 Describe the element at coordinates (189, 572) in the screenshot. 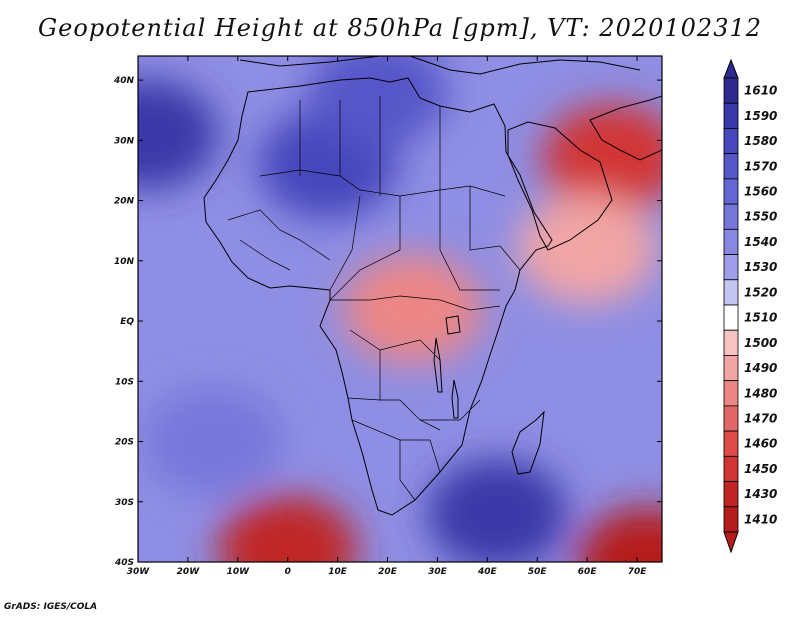

I see `x-tick-label: 20W` at that location.